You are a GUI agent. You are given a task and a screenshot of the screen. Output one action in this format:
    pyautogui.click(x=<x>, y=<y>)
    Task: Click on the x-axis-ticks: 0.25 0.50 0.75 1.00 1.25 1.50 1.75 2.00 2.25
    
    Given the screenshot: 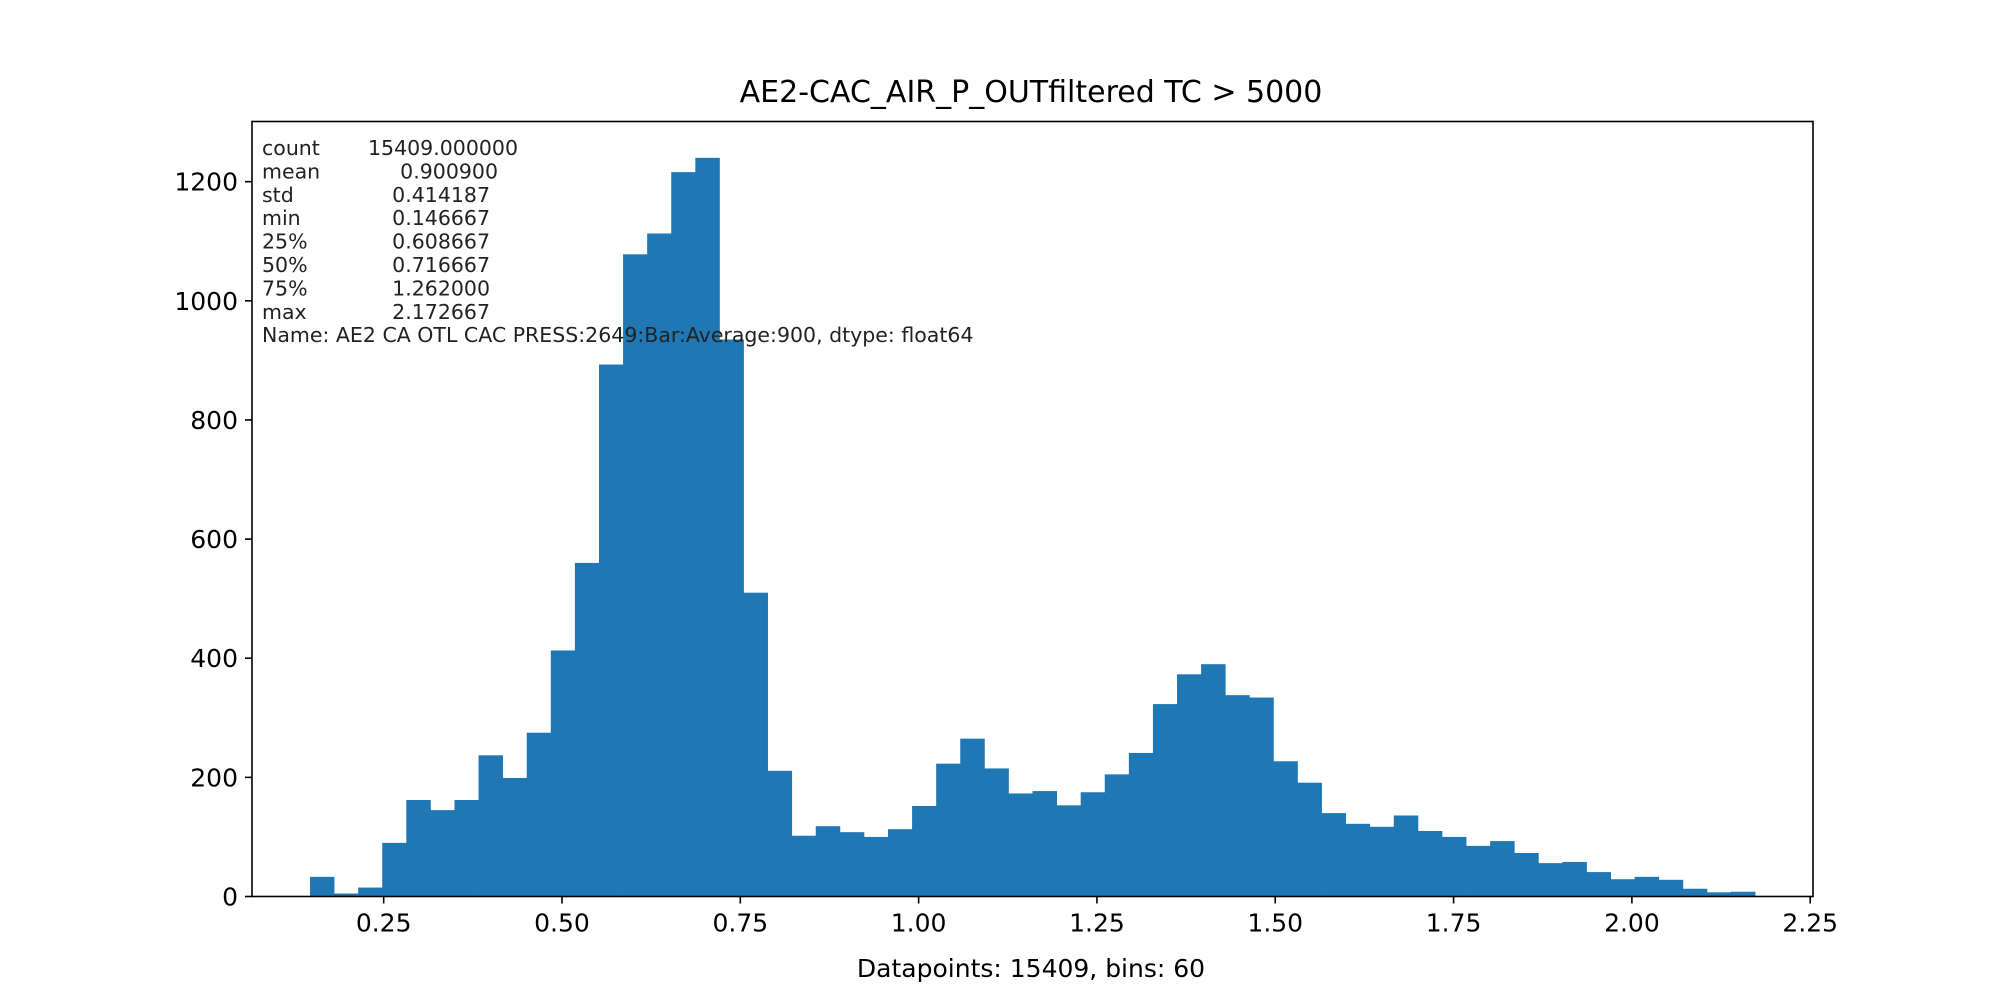 What is the action you would take?
    pyautogui.click(x=1097, y=917)
    